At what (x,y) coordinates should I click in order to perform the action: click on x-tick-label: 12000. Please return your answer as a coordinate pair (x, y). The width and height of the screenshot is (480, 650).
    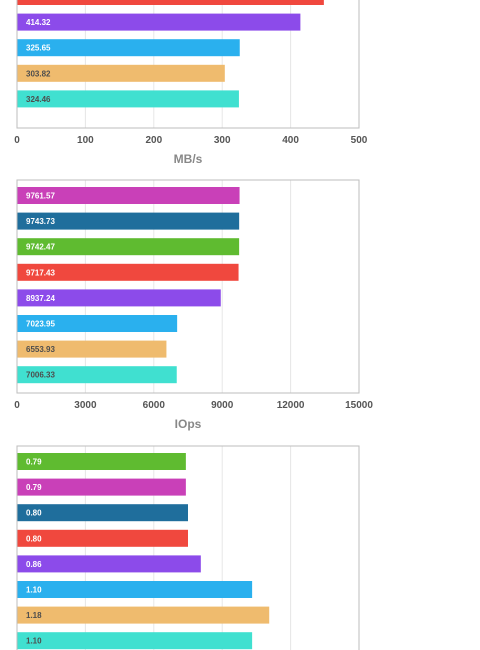
    Looking at the image, I should click on (291, 405).